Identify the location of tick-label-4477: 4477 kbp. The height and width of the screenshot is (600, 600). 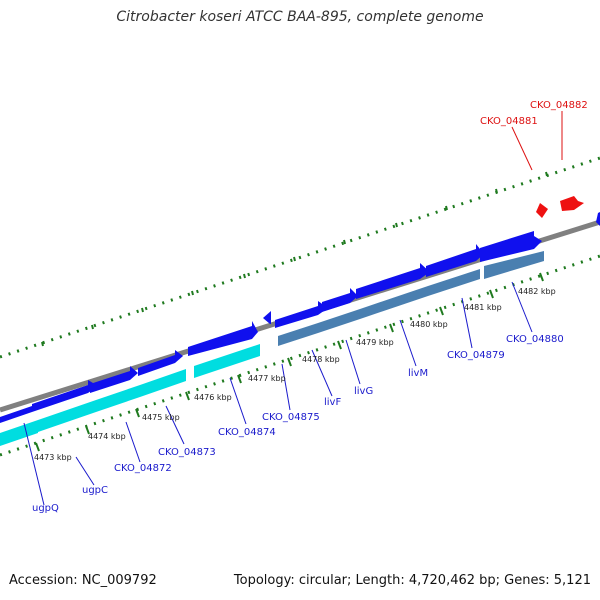
(267, 378).